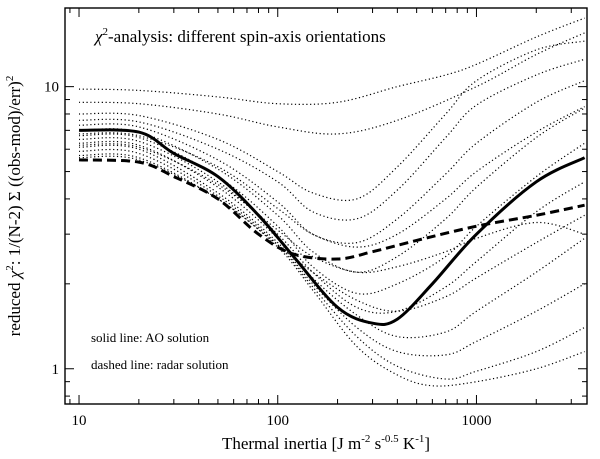 The height and width of the screenshot is (459, 600). What do you see at coordinates (326, 443) in the screenshot?
I see `x-axis-label: Thermal inertia [J m-2 s-0.5 K-1]` at bounding box center [326, 443].